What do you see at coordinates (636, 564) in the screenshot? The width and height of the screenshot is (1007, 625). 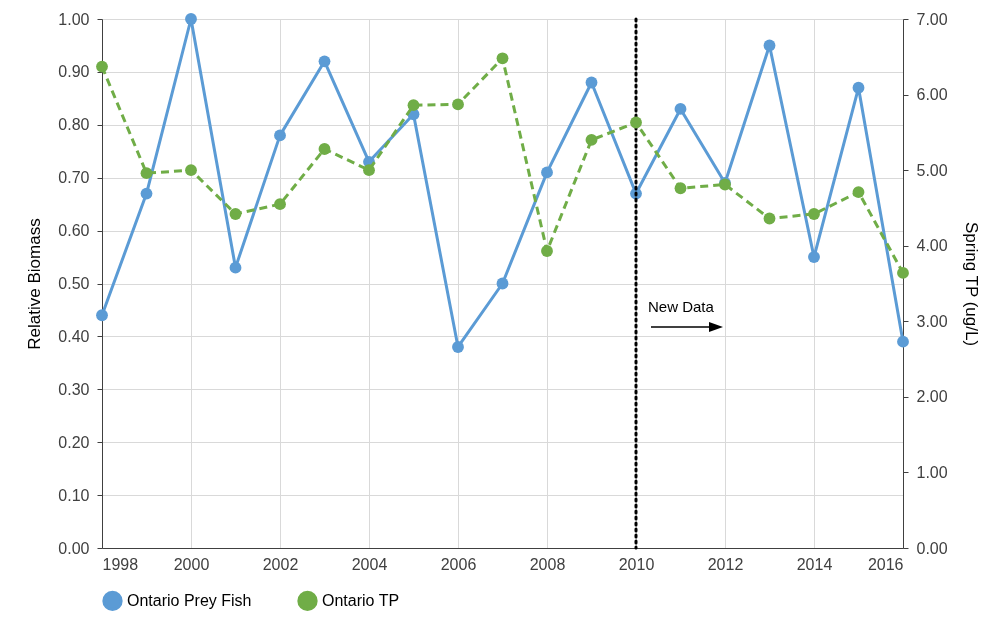 I see `x-tick-label: 2010` at bounding box center [636, 564].